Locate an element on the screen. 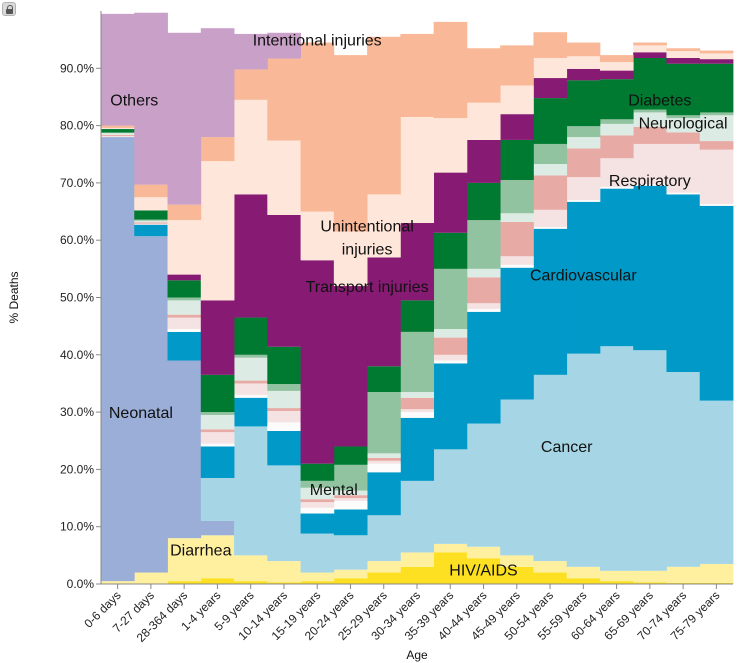  y-tick-label: 40.0% is located at coordinates (77, 355).